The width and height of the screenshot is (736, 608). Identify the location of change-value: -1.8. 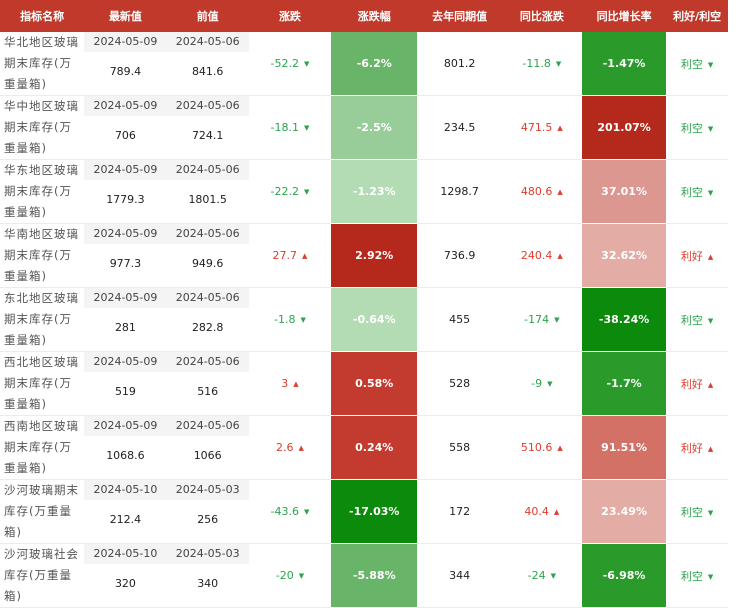
(285, 319).